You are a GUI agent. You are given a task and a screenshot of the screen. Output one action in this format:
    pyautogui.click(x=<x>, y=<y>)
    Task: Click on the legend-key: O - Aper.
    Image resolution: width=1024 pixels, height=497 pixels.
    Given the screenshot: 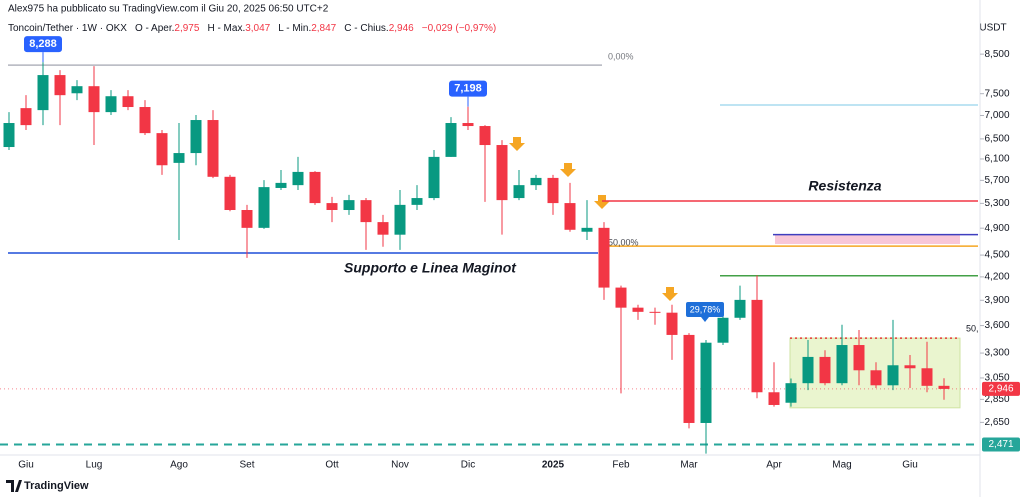 What is the action you would take?
    pyautogui.click(x=154, y=28)
    